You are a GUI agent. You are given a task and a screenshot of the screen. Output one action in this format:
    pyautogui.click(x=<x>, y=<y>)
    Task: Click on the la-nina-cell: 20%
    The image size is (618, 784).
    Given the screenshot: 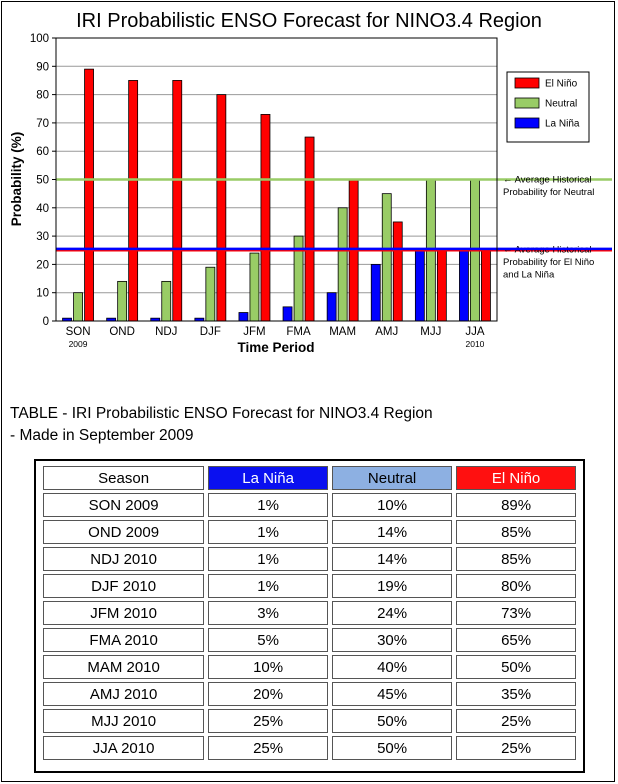 What is the action you would take?
    pyautogui.click(x=268, y=694)
    